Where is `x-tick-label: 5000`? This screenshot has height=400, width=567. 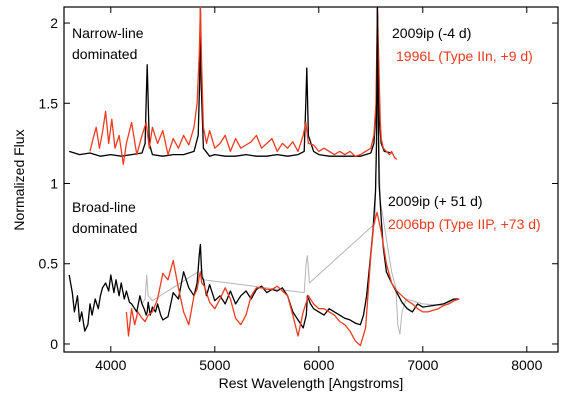
x-tick-label: 5000 is located at coordinates (214, 365).